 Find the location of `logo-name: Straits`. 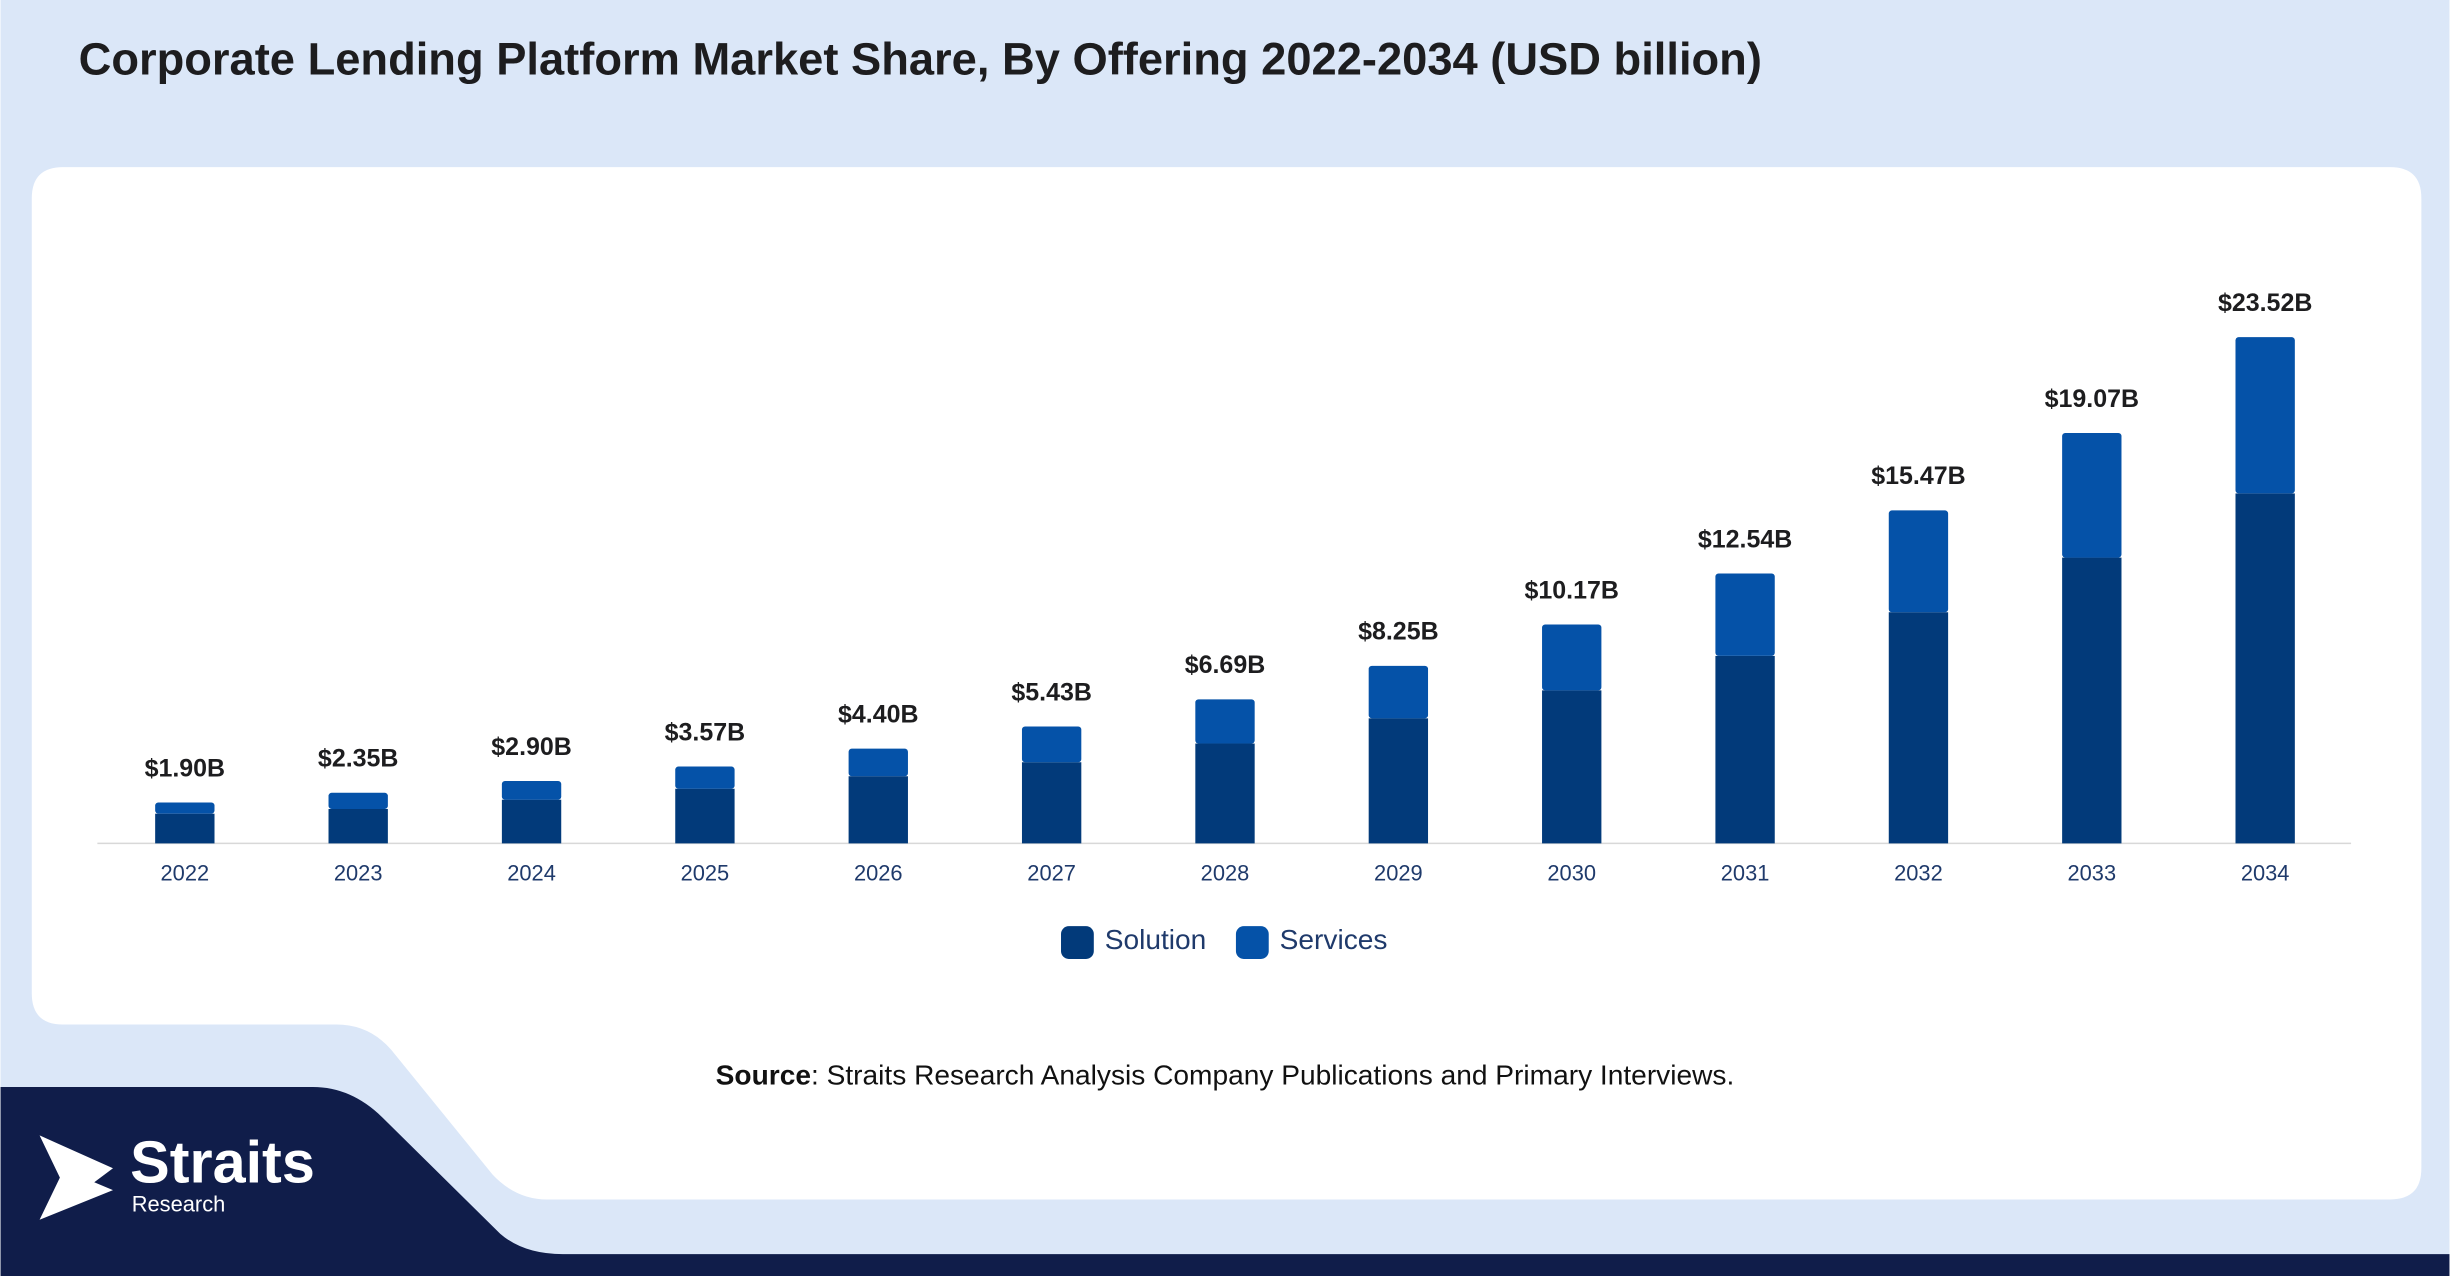

logo-name: Straits is located at coordinates (222, 1161).